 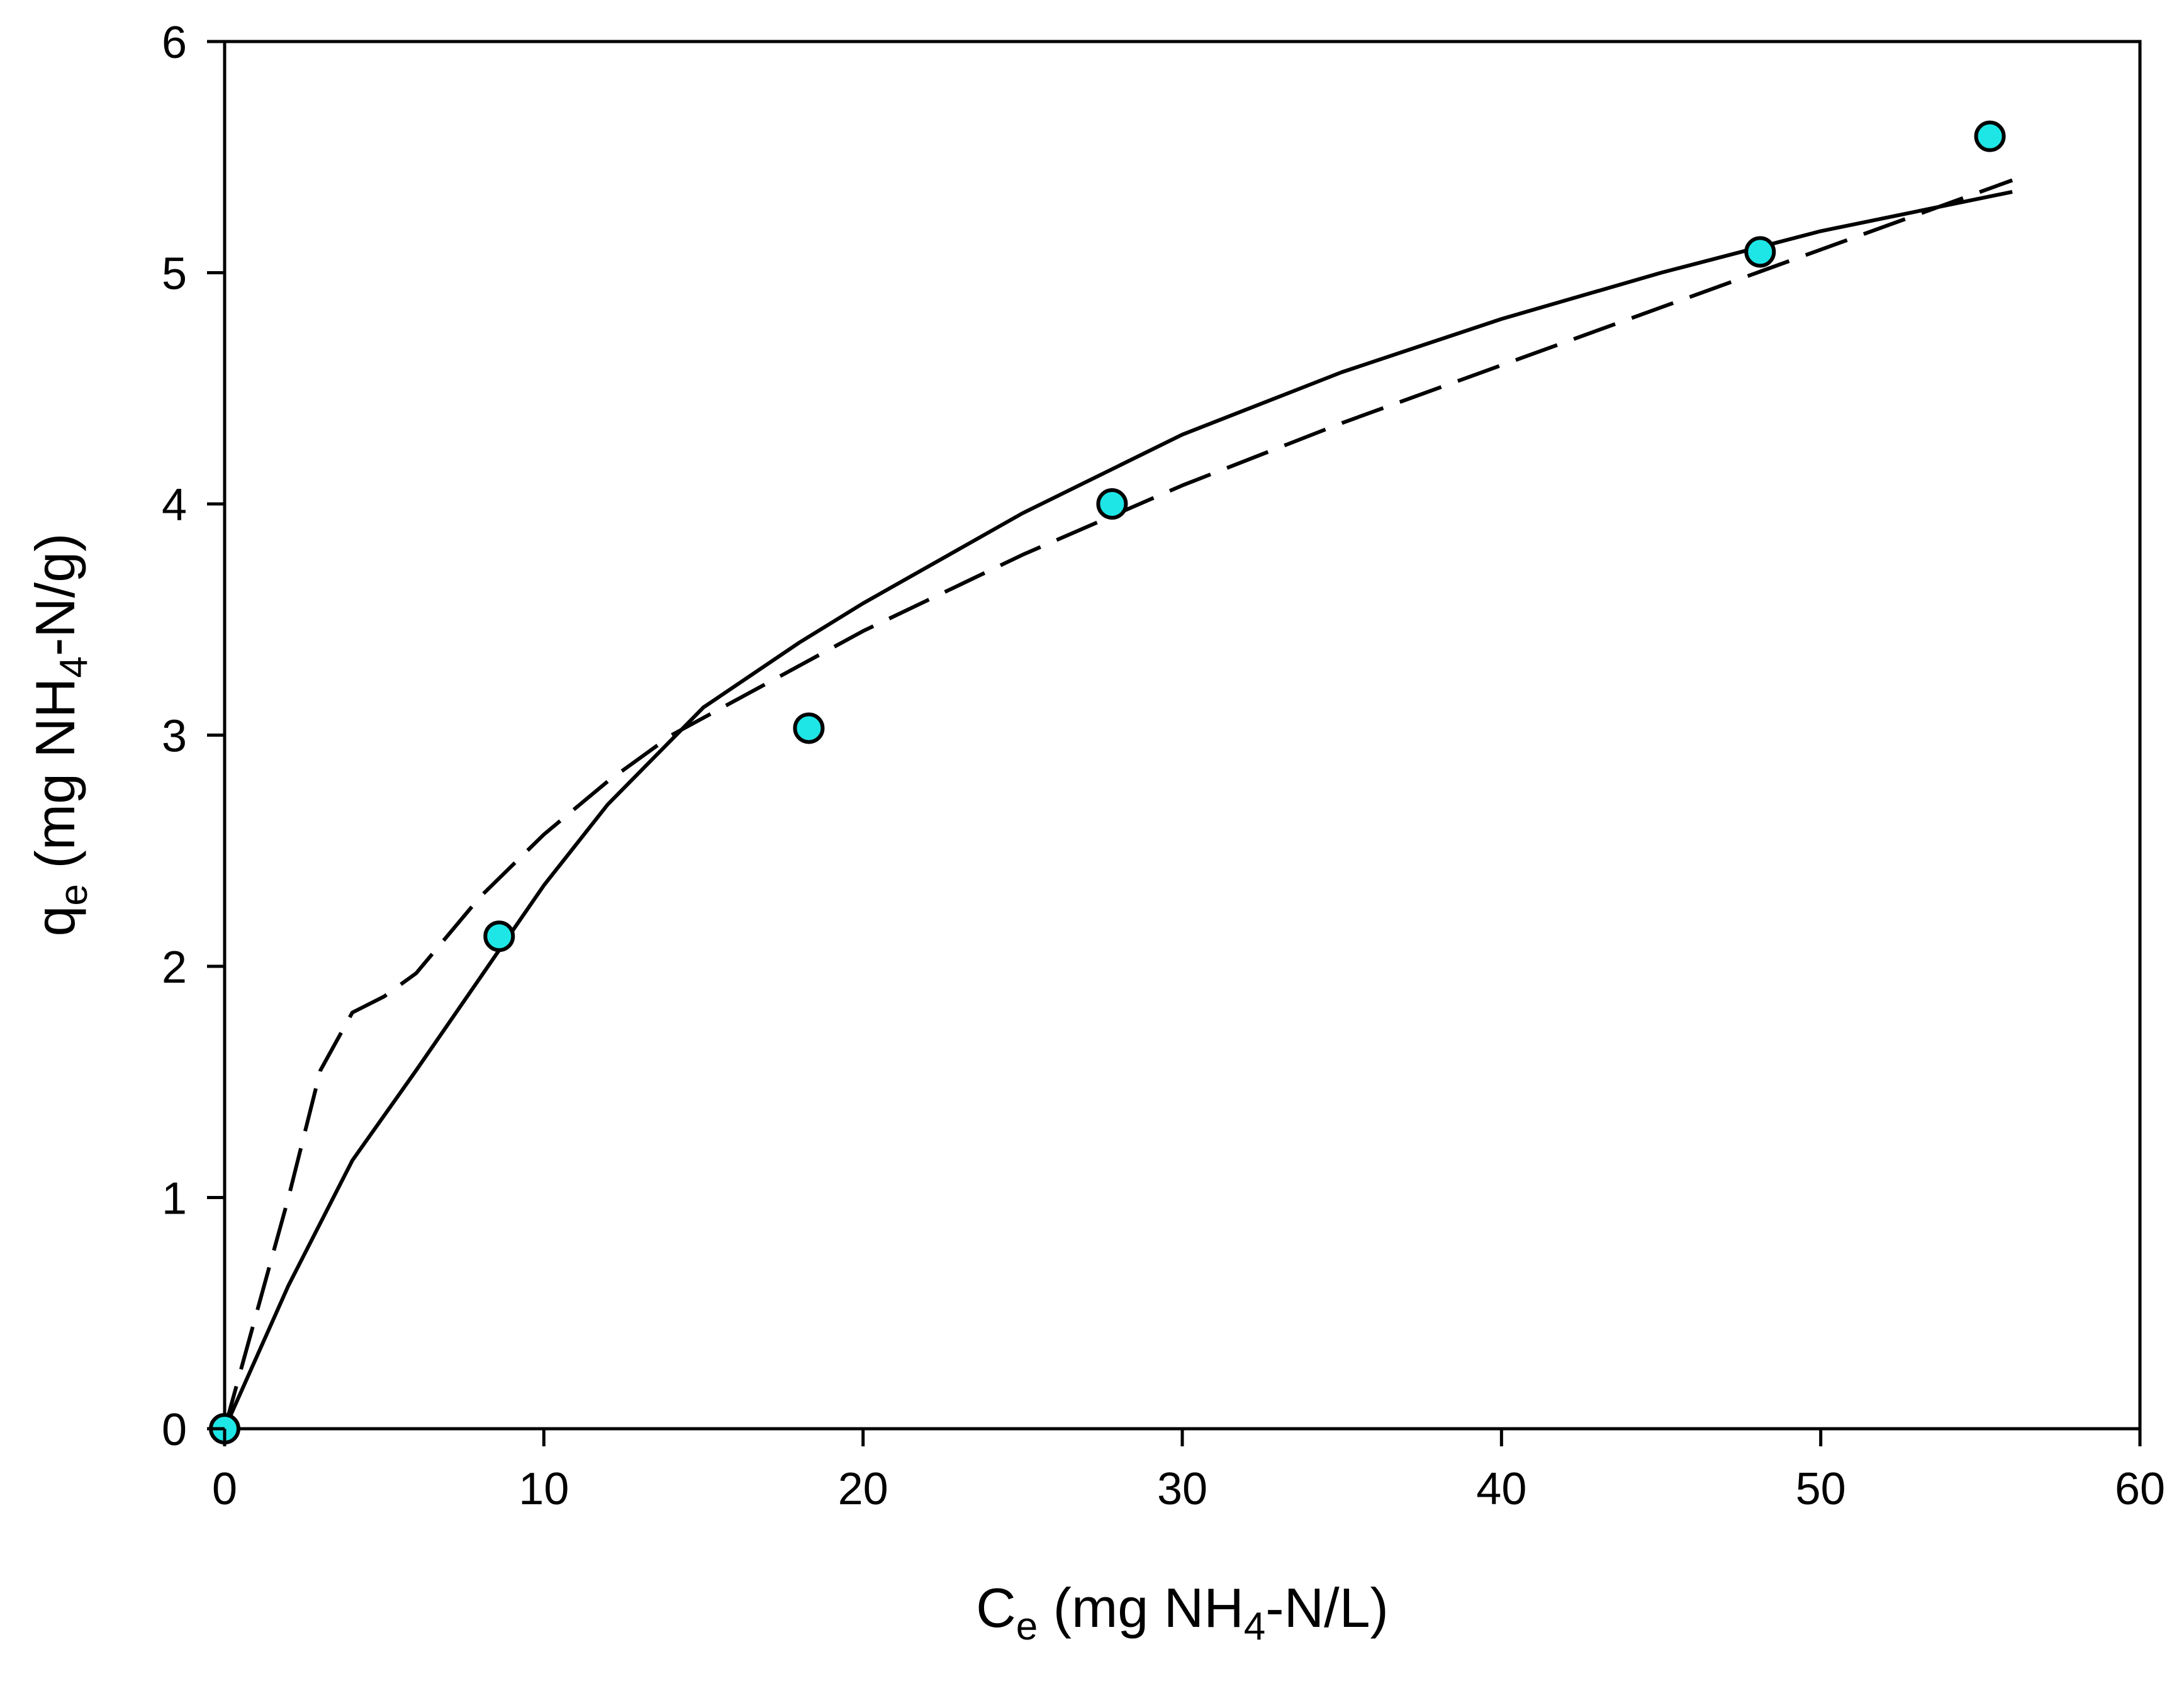 I want to click on y-axis-label-unit: (mg NH, so click(x=55, y=781).